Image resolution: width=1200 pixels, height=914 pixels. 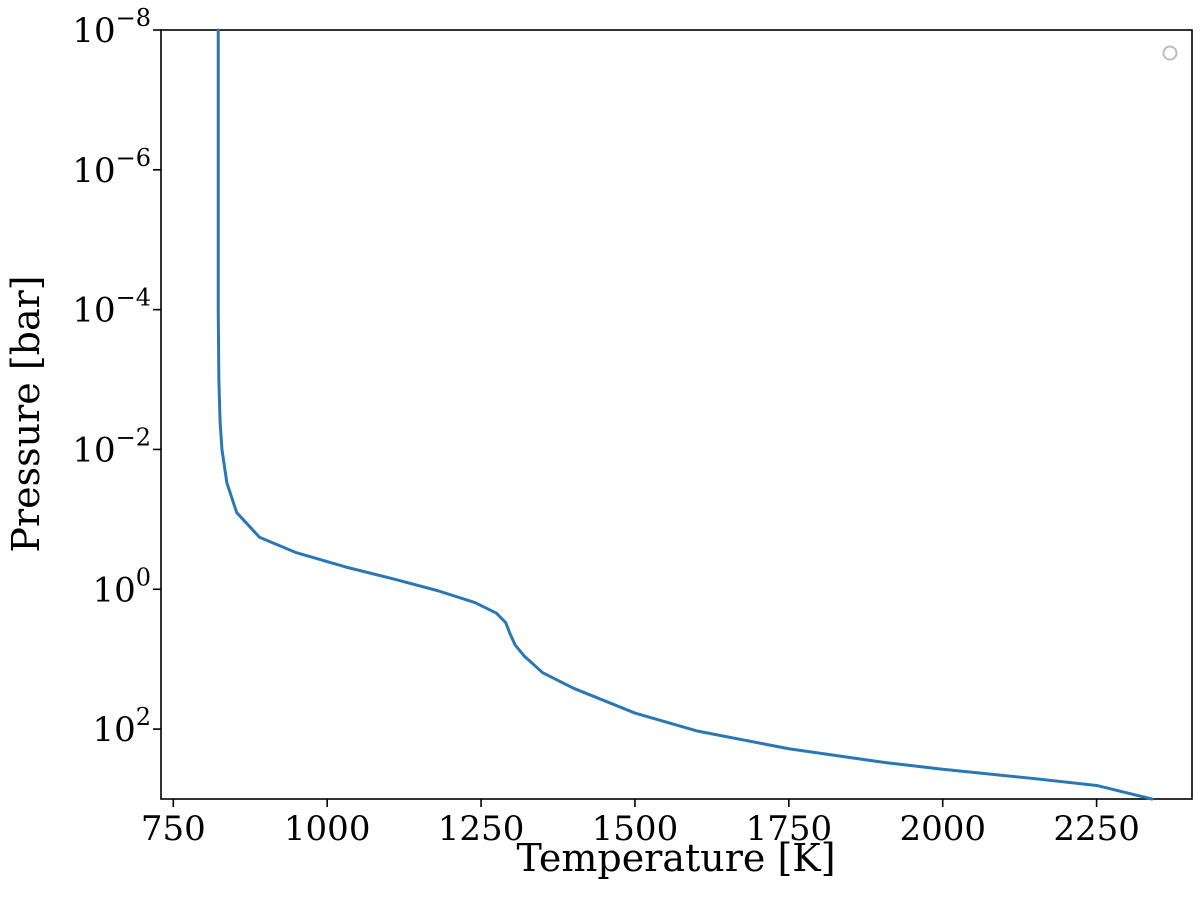 I want to click on y-tick-label-exponent: −4, so click(x=133, y=298).